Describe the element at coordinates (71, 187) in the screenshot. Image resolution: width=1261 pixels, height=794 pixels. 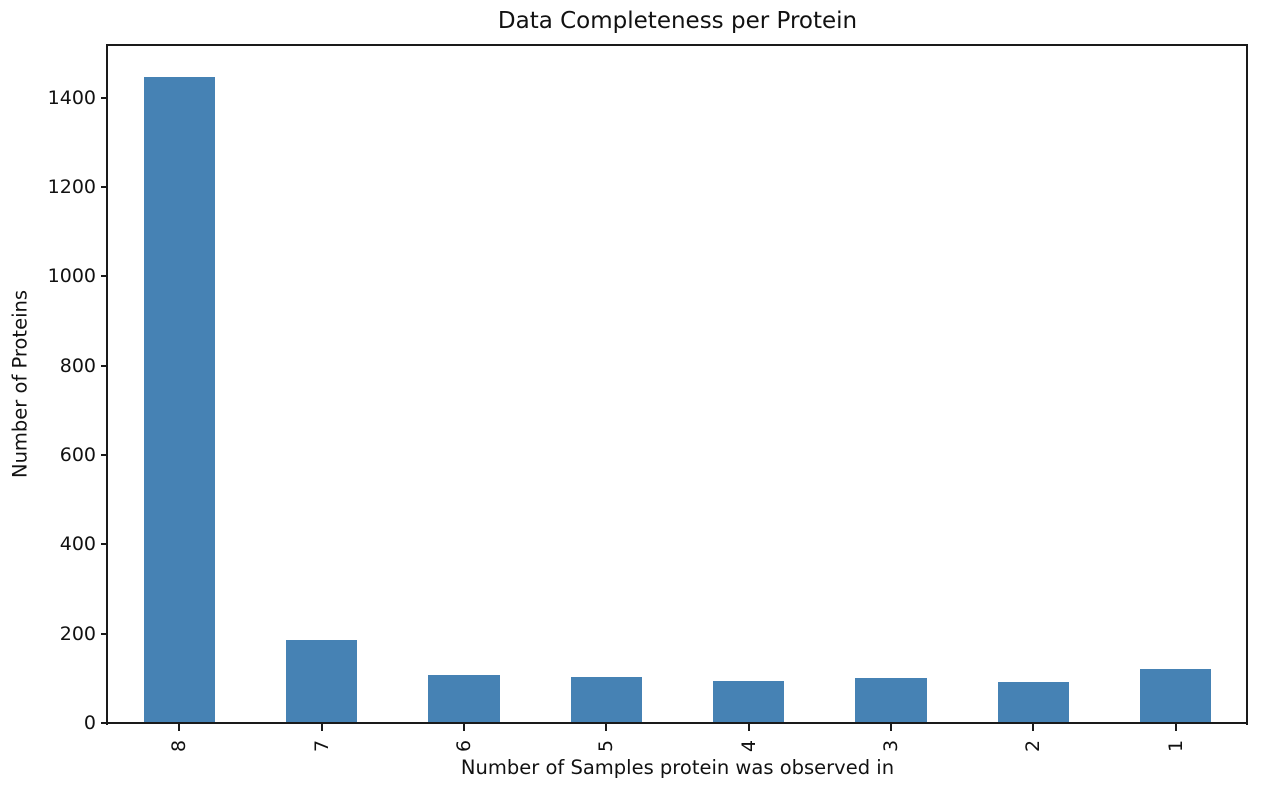
I see `y-tick-label: 1200` at that location.